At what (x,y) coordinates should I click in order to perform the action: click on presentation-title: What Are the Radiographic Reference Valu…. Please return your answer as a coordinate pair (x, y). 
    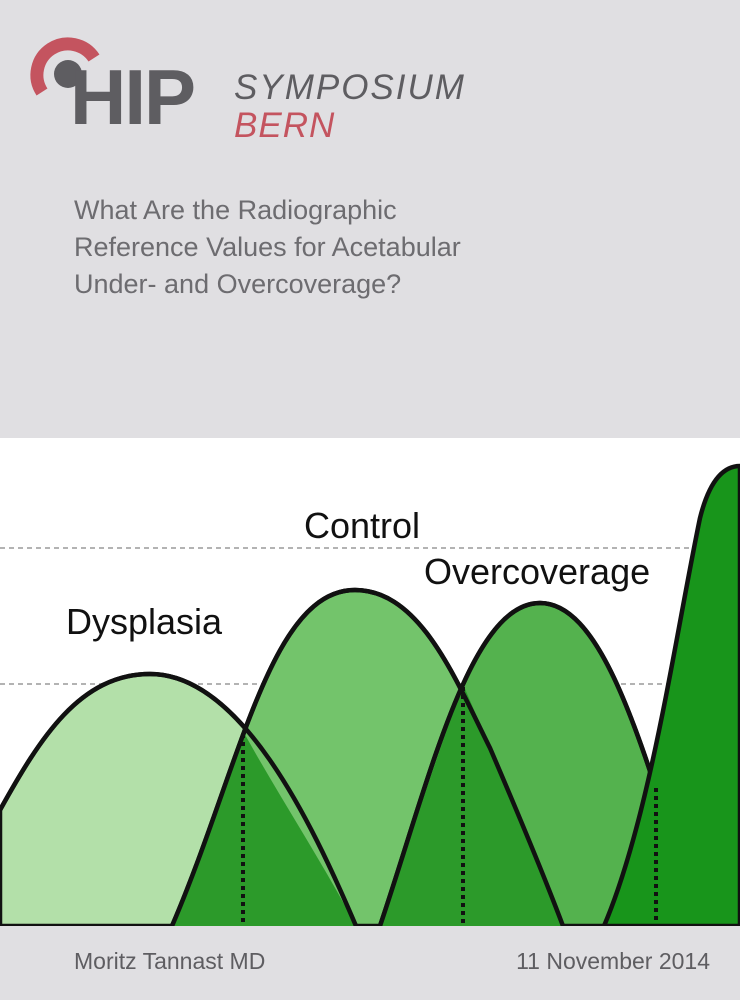
    Looking at the image, I should click on (374, 247).